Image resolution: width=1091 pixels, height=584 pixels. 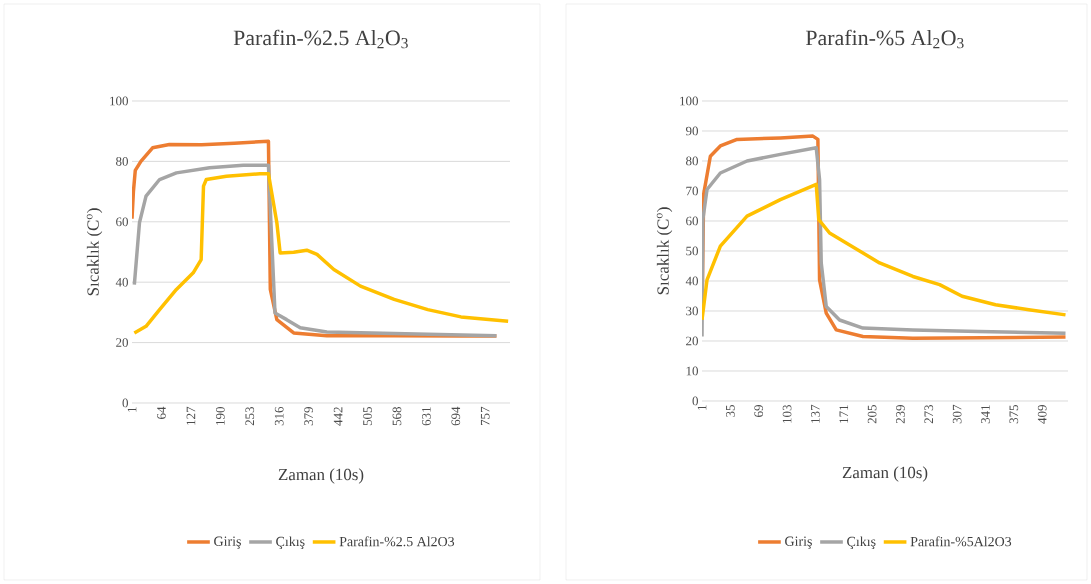 What do you see at coordinates (308, 416) in the screenshot?
I see `x-tick-label: 379` at bounding box center [308, 416].